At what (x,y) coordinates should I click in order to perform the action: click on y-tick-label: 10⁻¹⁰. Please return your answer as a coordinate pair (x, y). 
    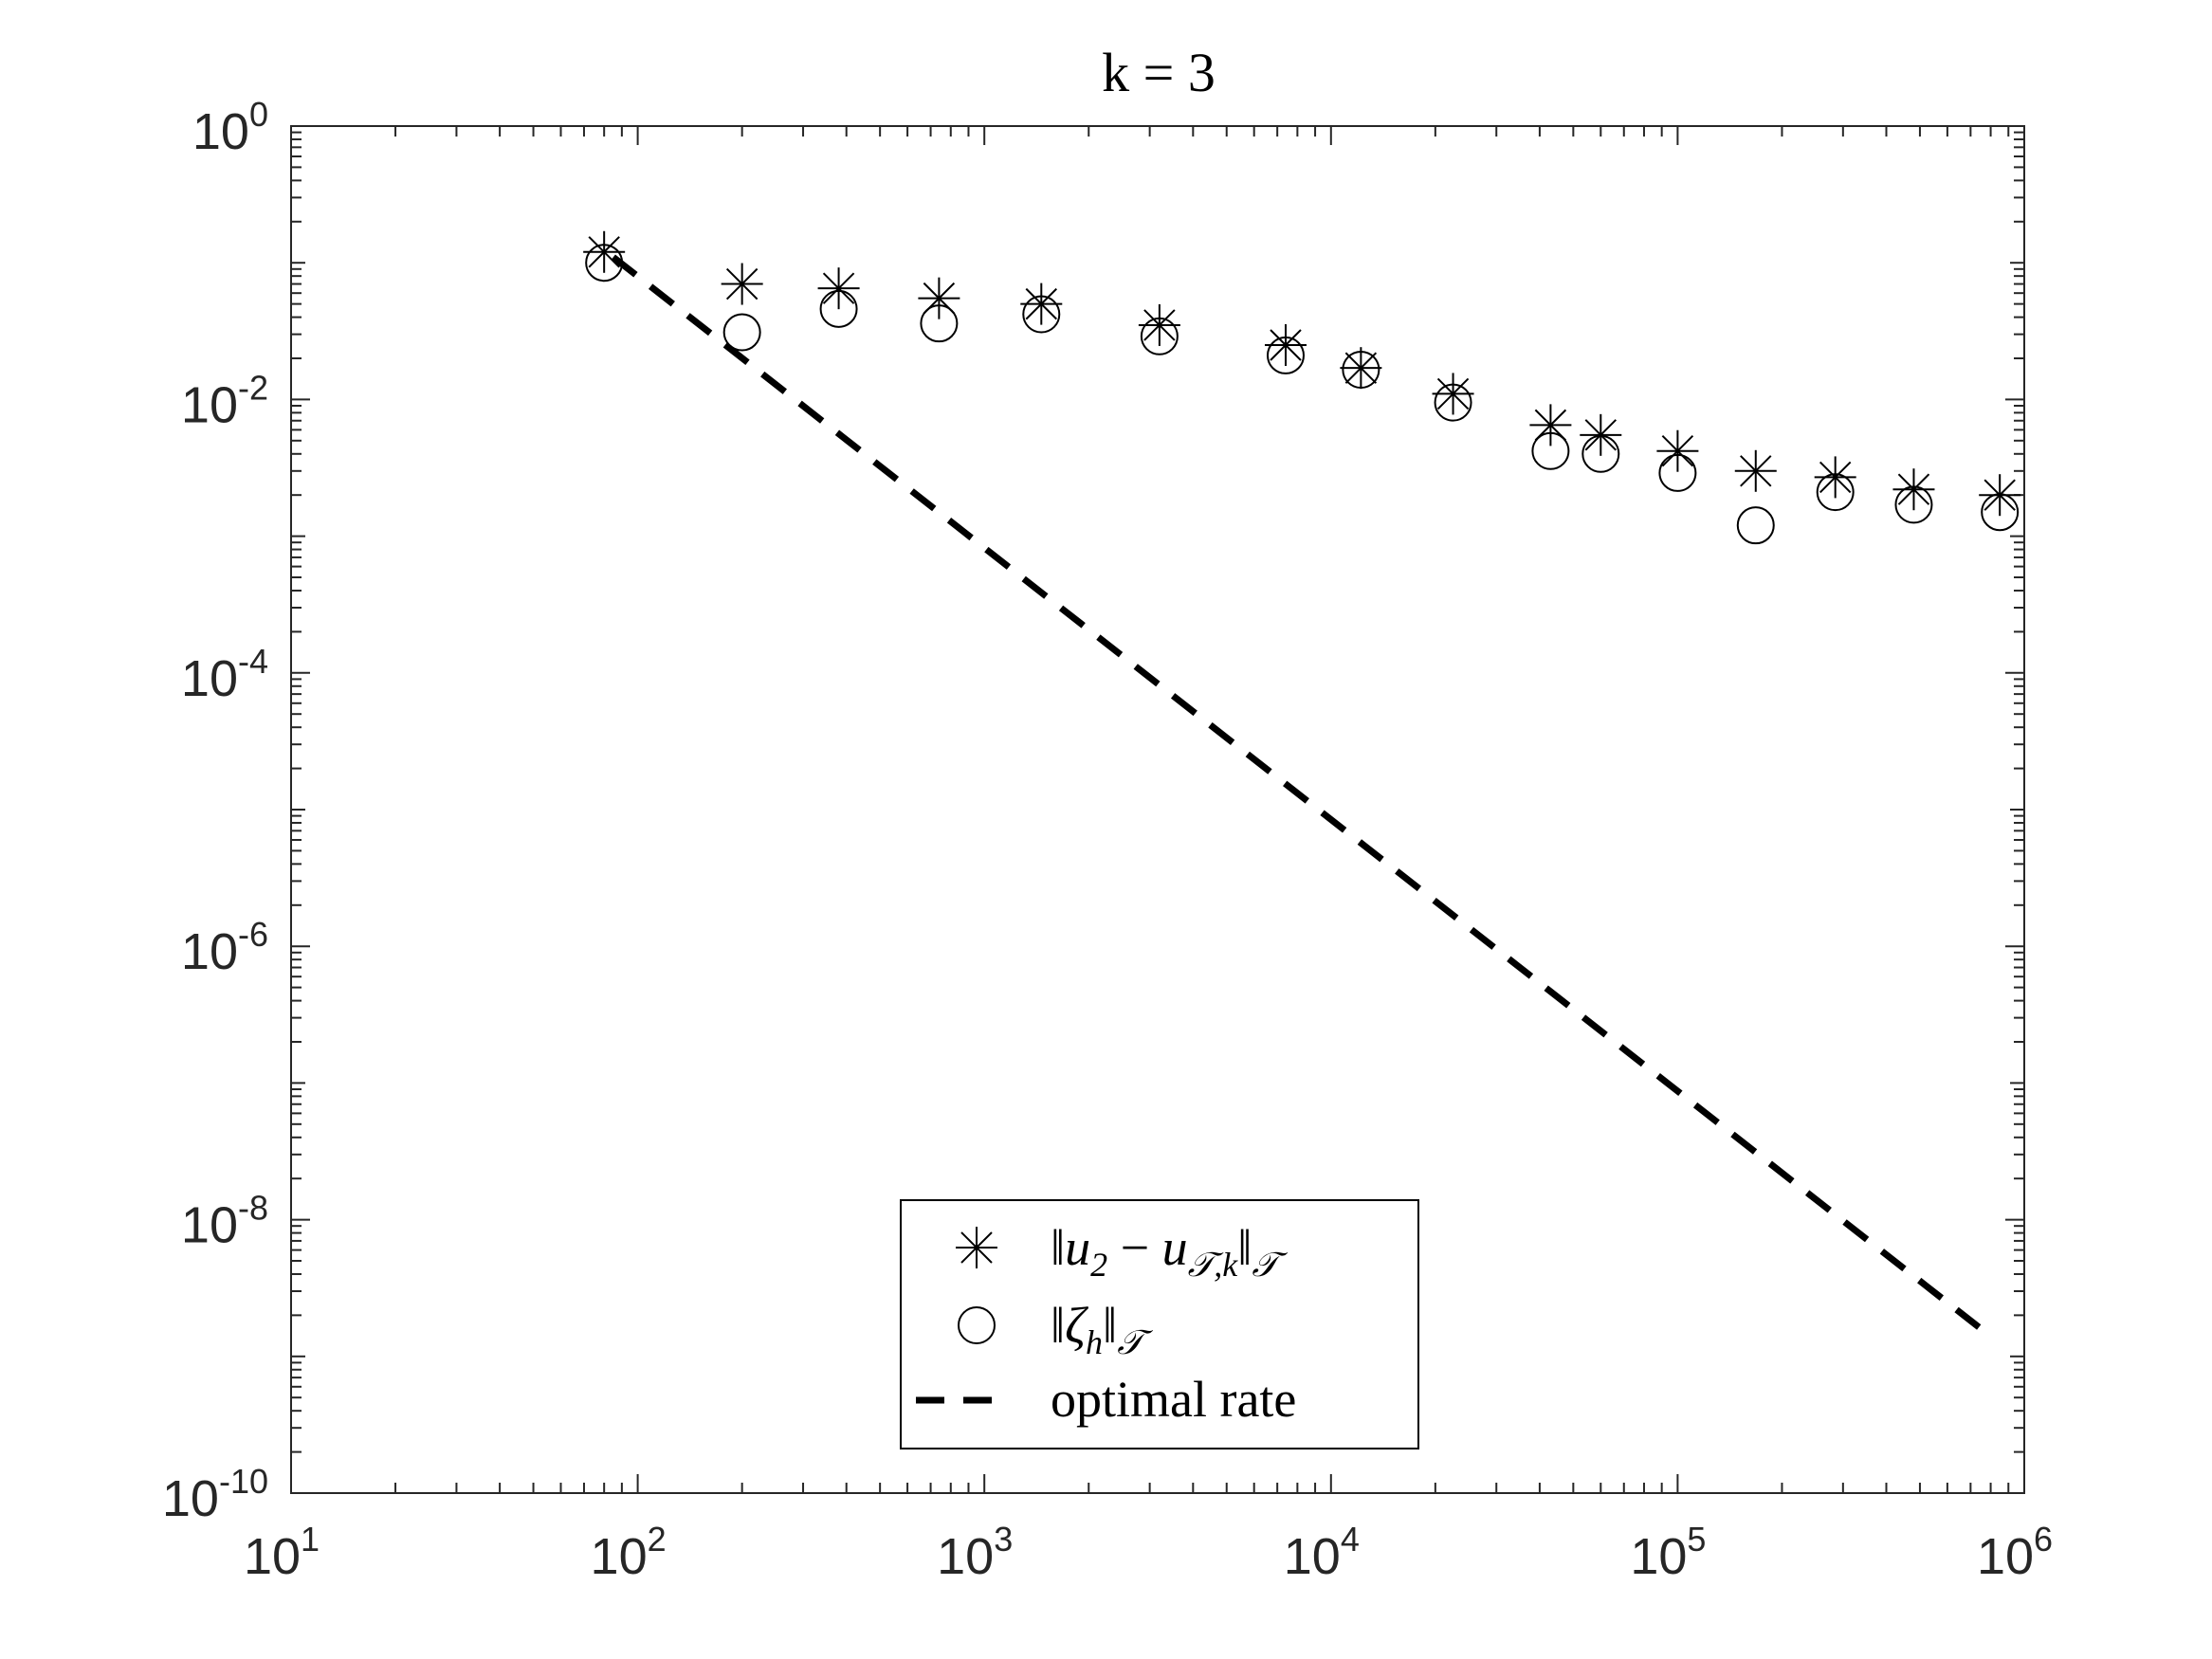
    Looking at the image, I should click on (215, 1494).